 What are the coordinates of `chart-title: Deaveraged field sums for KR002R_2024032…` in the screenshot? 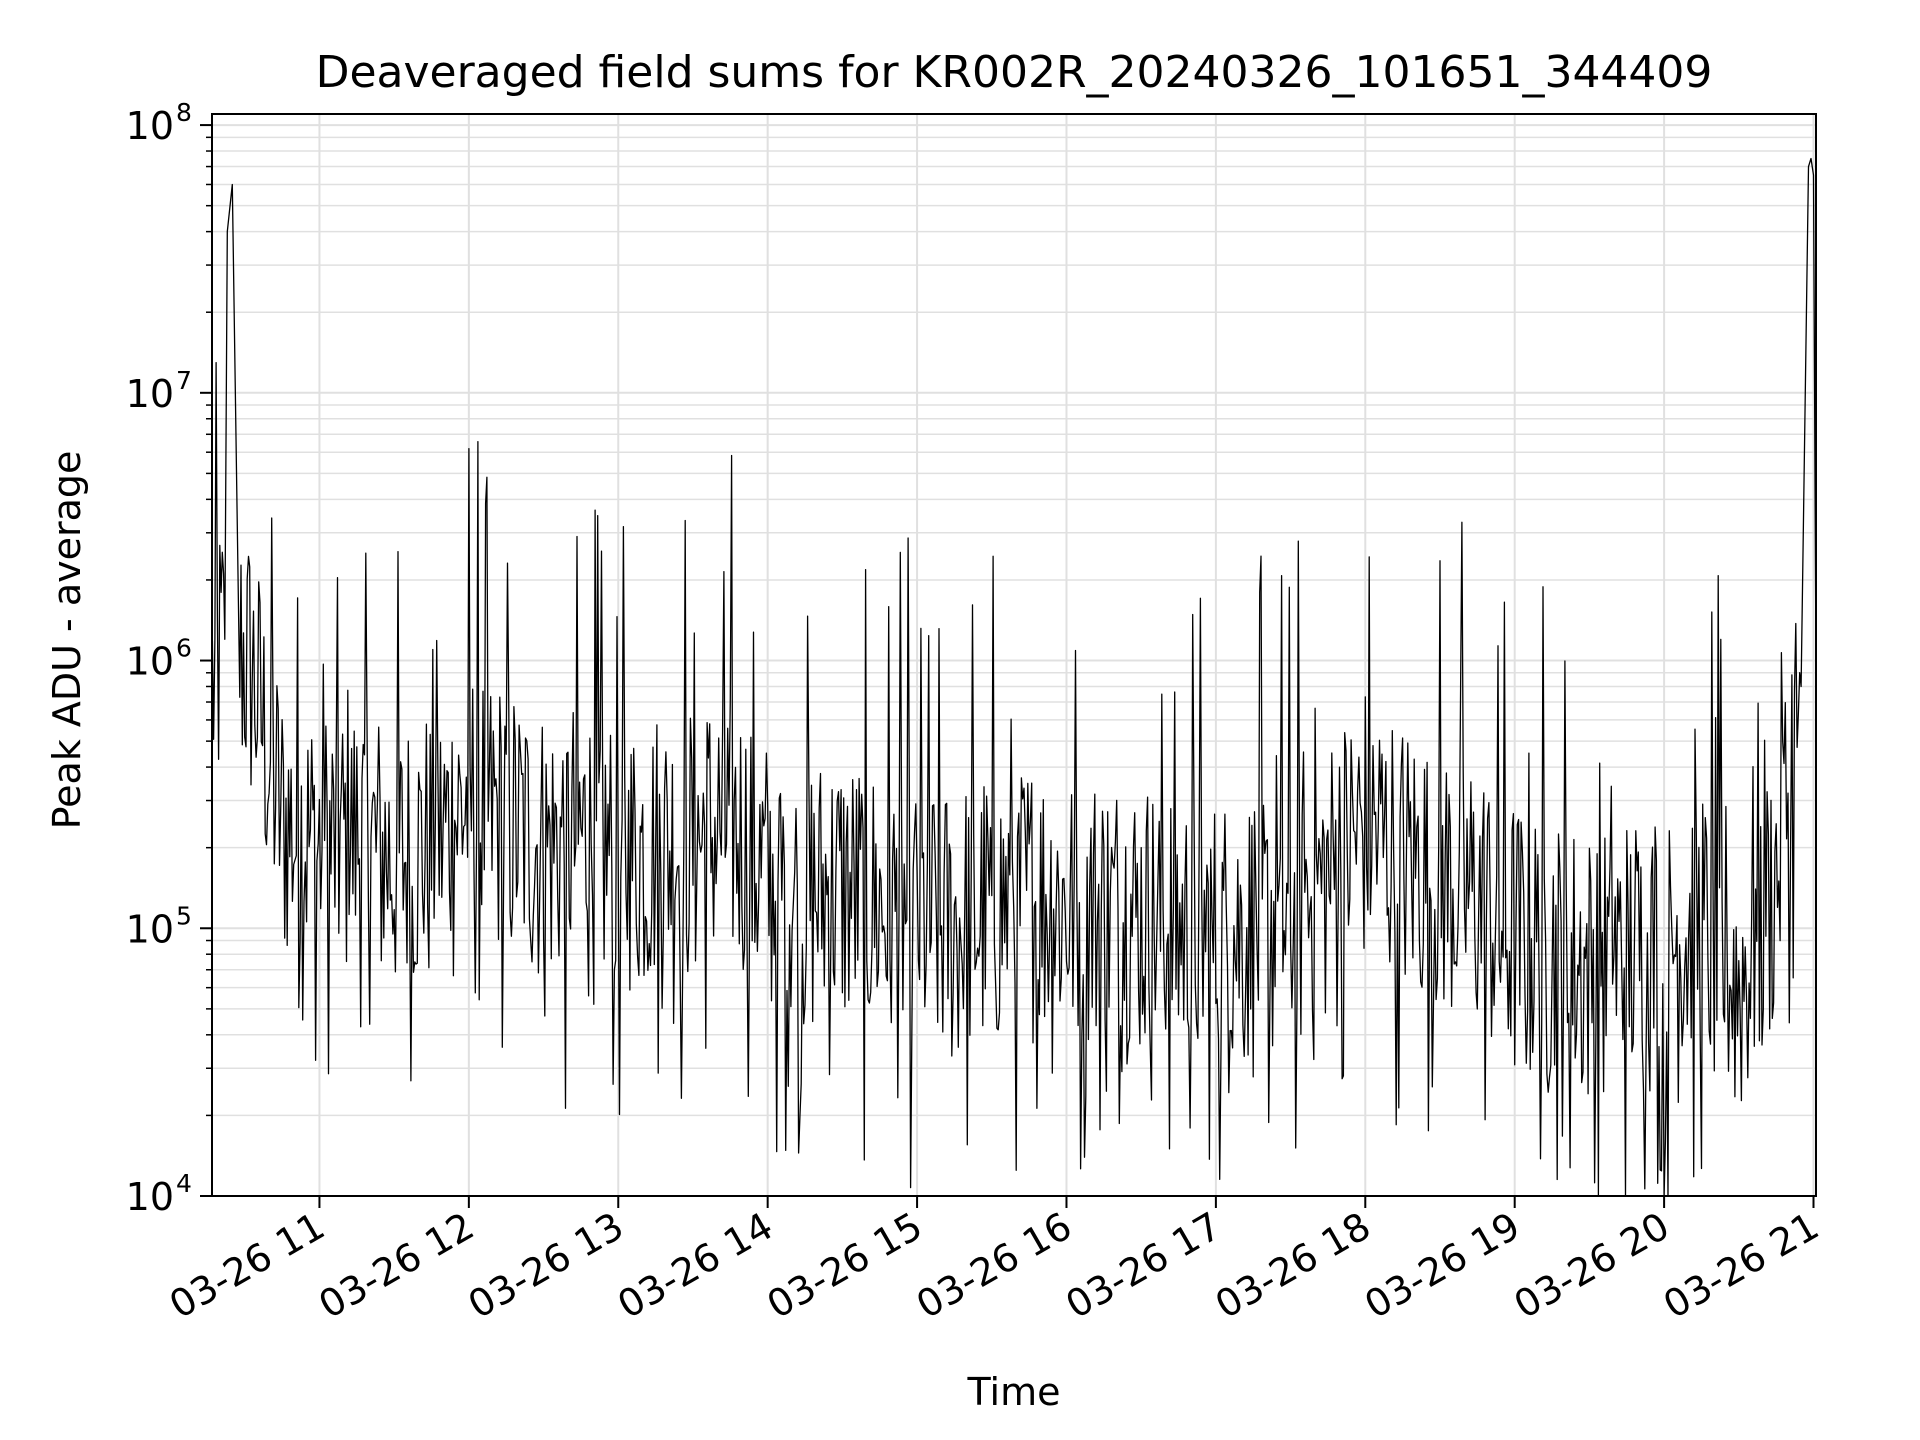 It's located at (1014, 72).